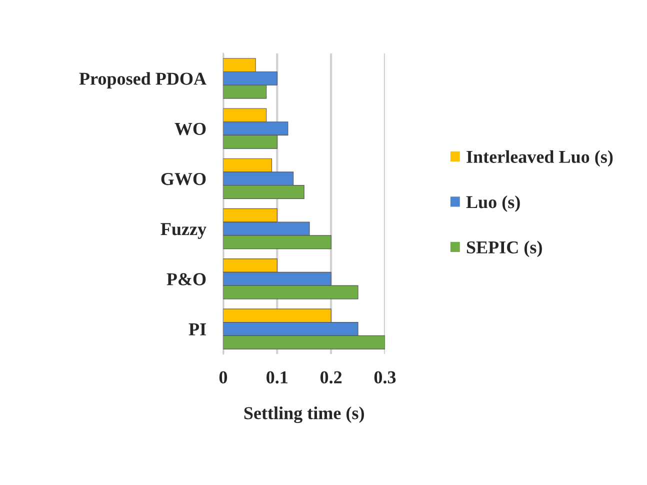 Image resolution: width=647 pixels, height=485 pixels. Describe the element at coordinates (223, 377) in the screenshot. I see `x-tick-label: 0` at that location.